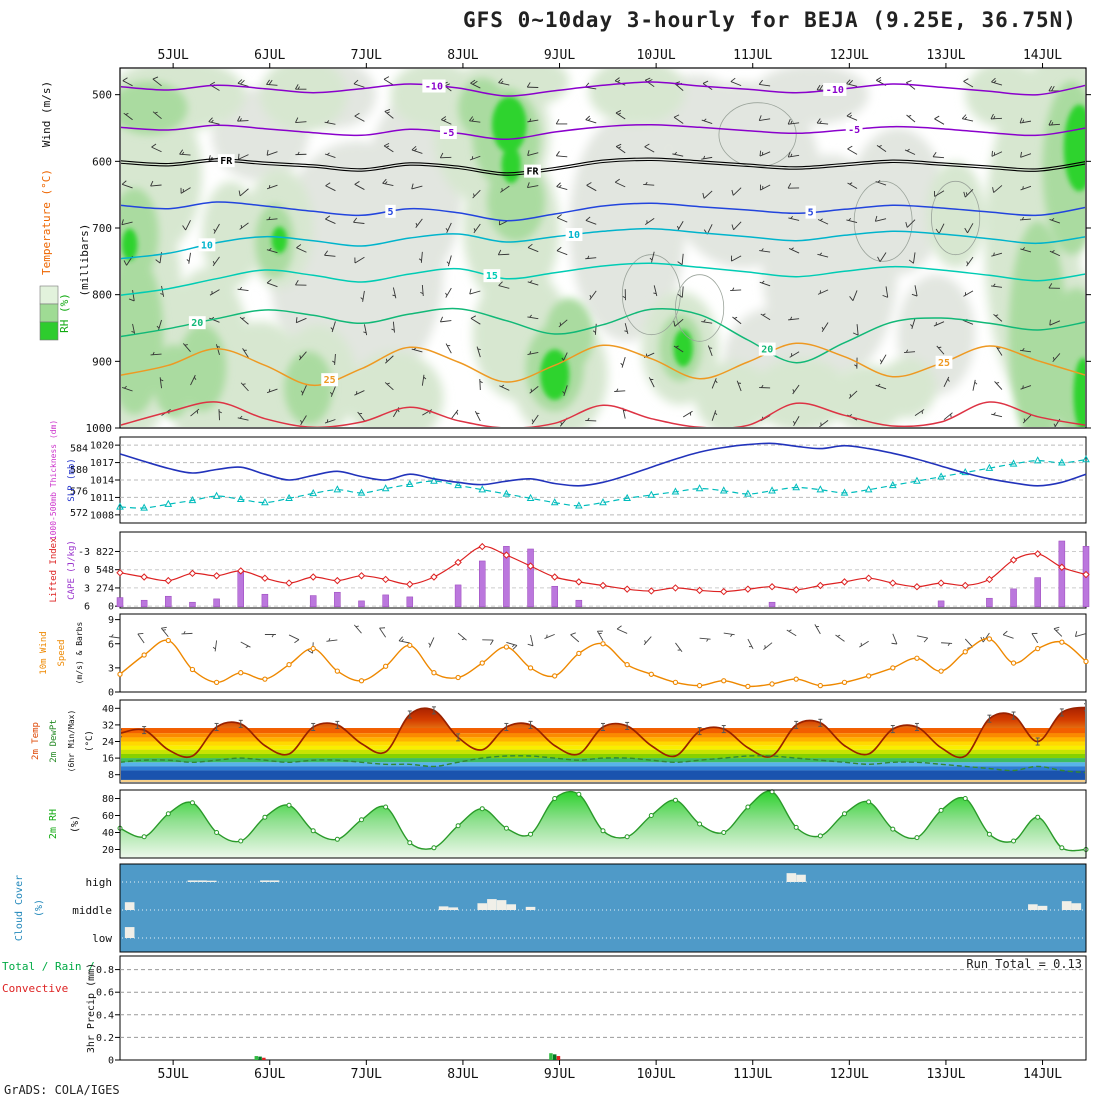 The height and width of the screenshot is (1100, 1100). I want to click on rh-colorbar-cell, so click(49, 313).